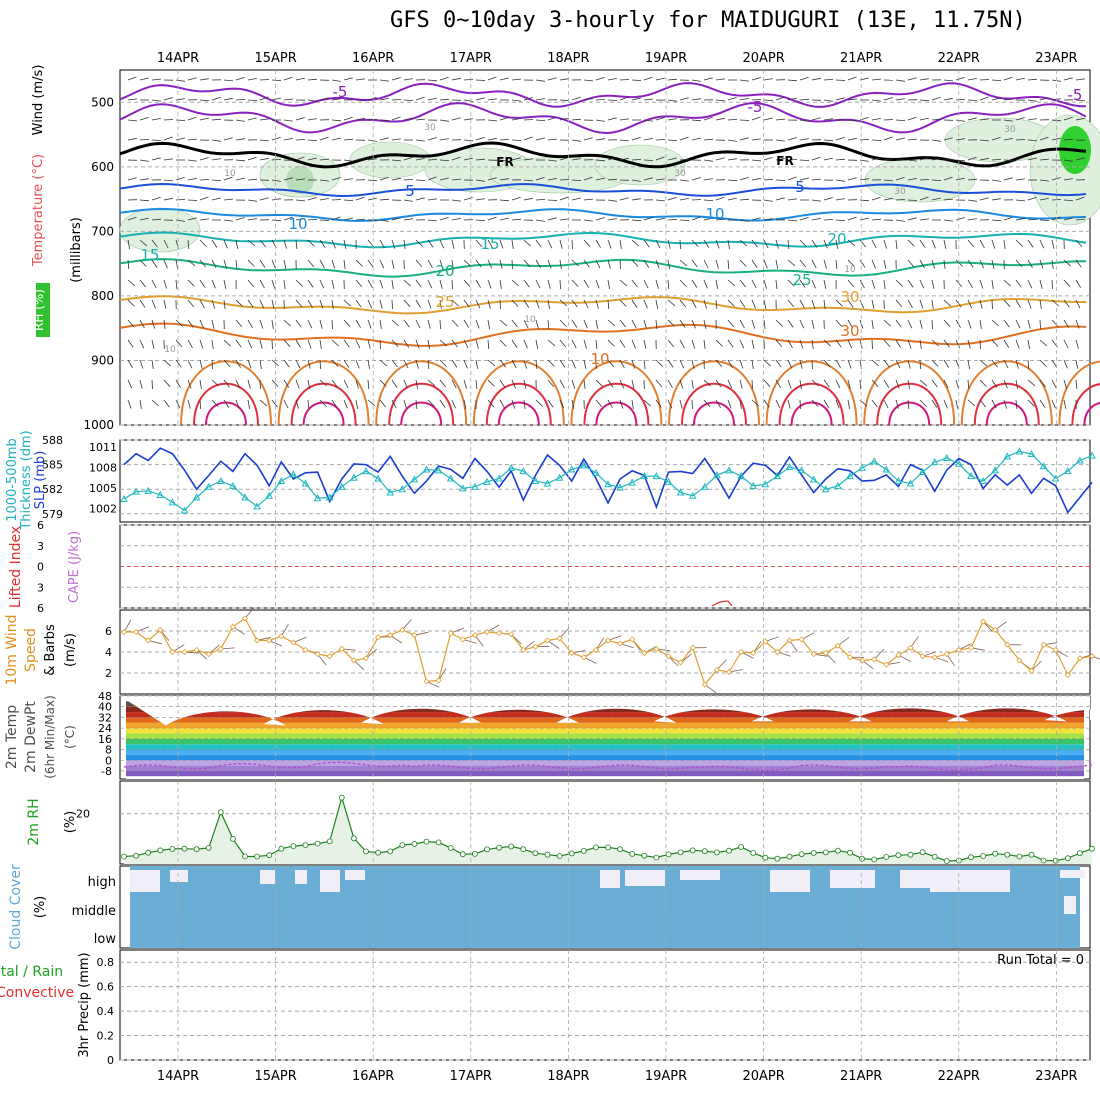 The image size is (1100, 1100). I want to click on day-label-bottom: 16APR, so click(373, 1076).